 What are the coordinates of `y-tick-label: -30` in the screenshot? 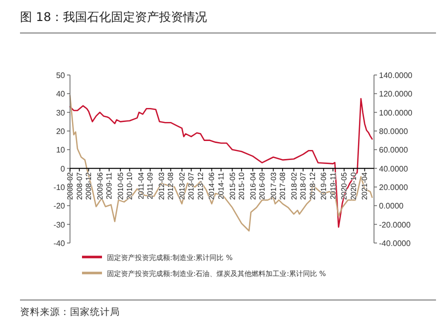 It's located at (59, 225).